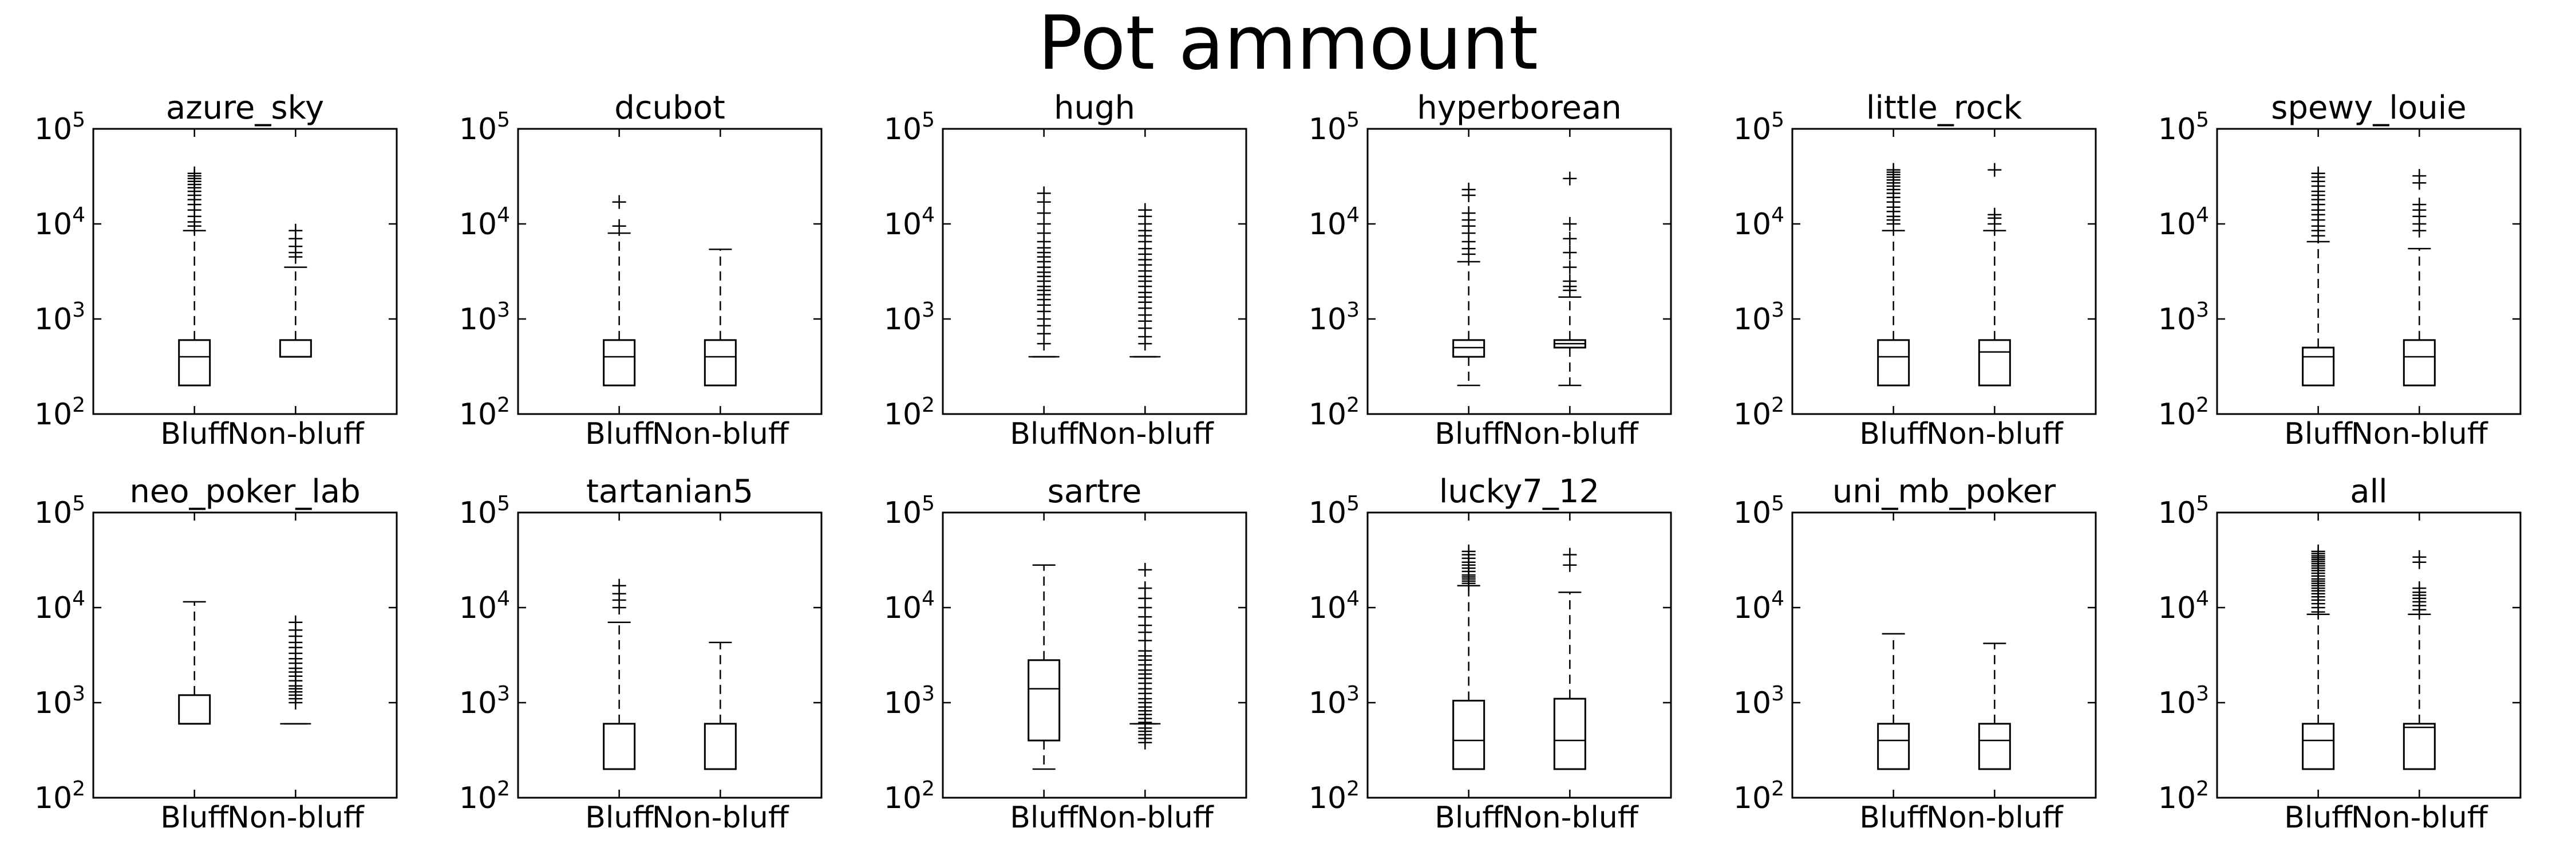 This screenshot has height=859, width=2576. Describe the element at coordinates (1944, 108) in the screenshot. I see `subplot-title: little_rock` at that location.